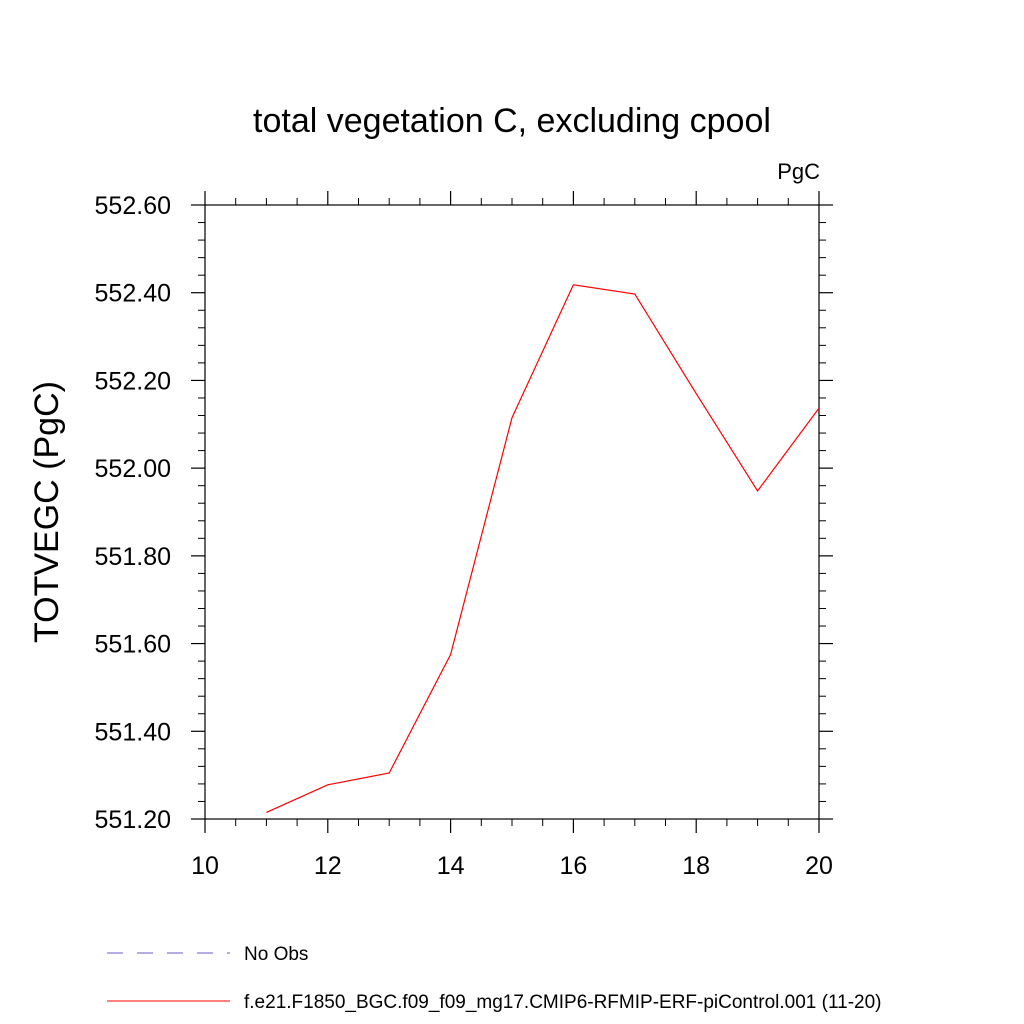 This screenshot has height=1024, width=1024. I want to click on chart-title: total vegetation C, excluding cpool, so click(512, 121).